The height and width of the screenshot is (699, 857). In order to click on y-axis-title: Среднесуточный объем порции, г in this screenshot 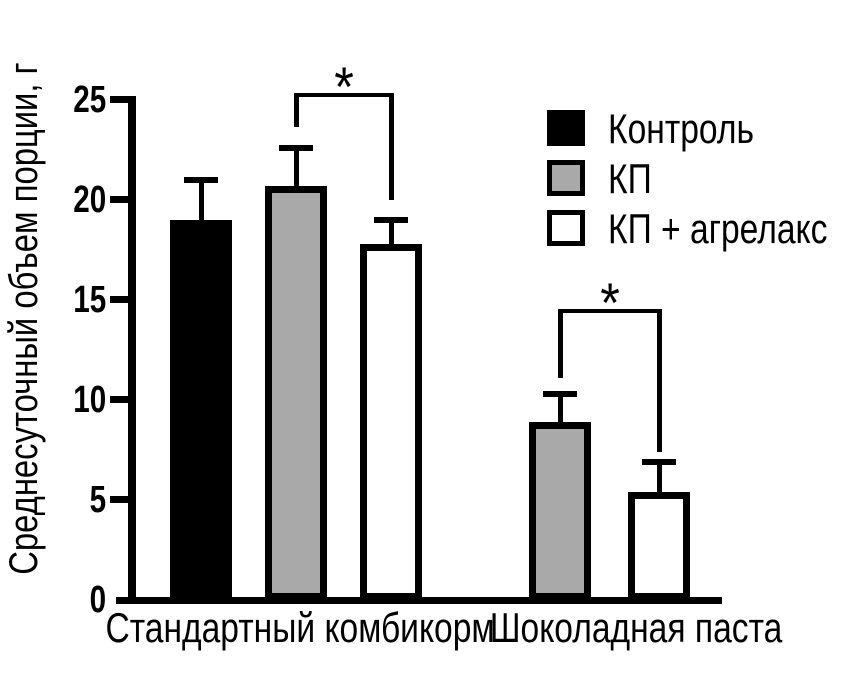, I will do `click(24, 331)`.